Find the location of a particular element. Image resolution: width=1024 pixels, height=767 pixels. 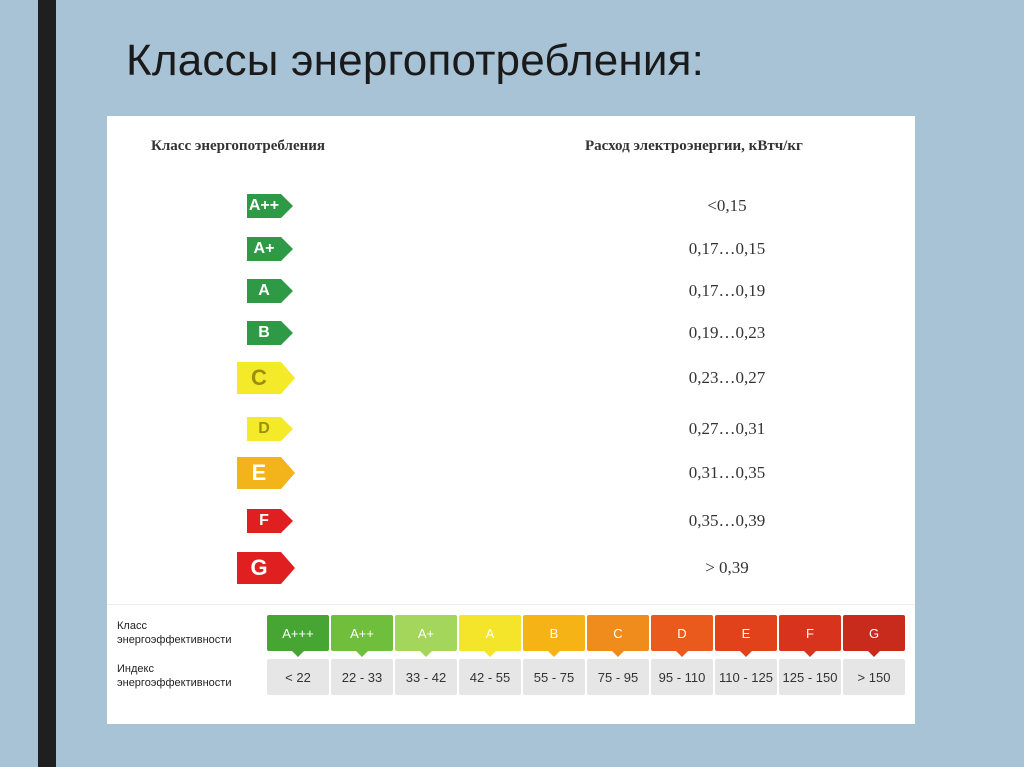

efficiency-class-label: A is located at coordinates (490, 633).